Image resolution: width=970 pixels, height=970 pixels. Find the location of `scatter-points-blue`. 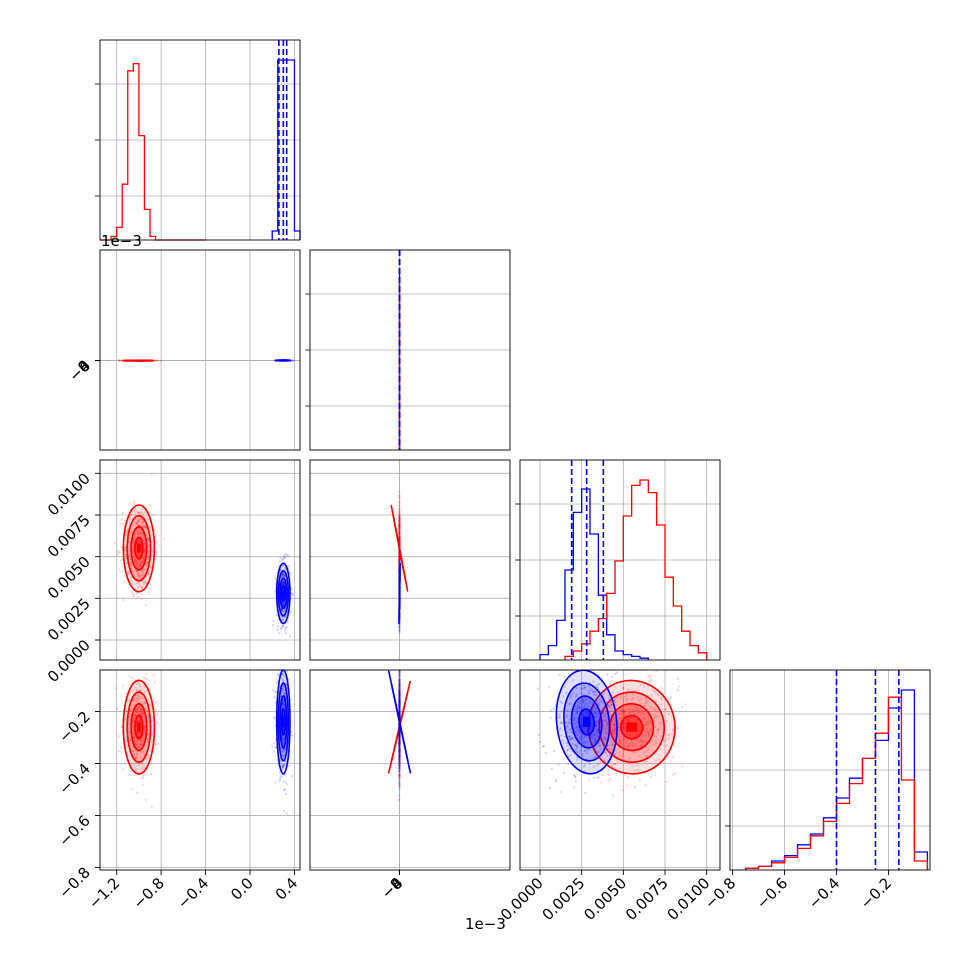

scatter-points-blue is located at coordinates (399, 735).